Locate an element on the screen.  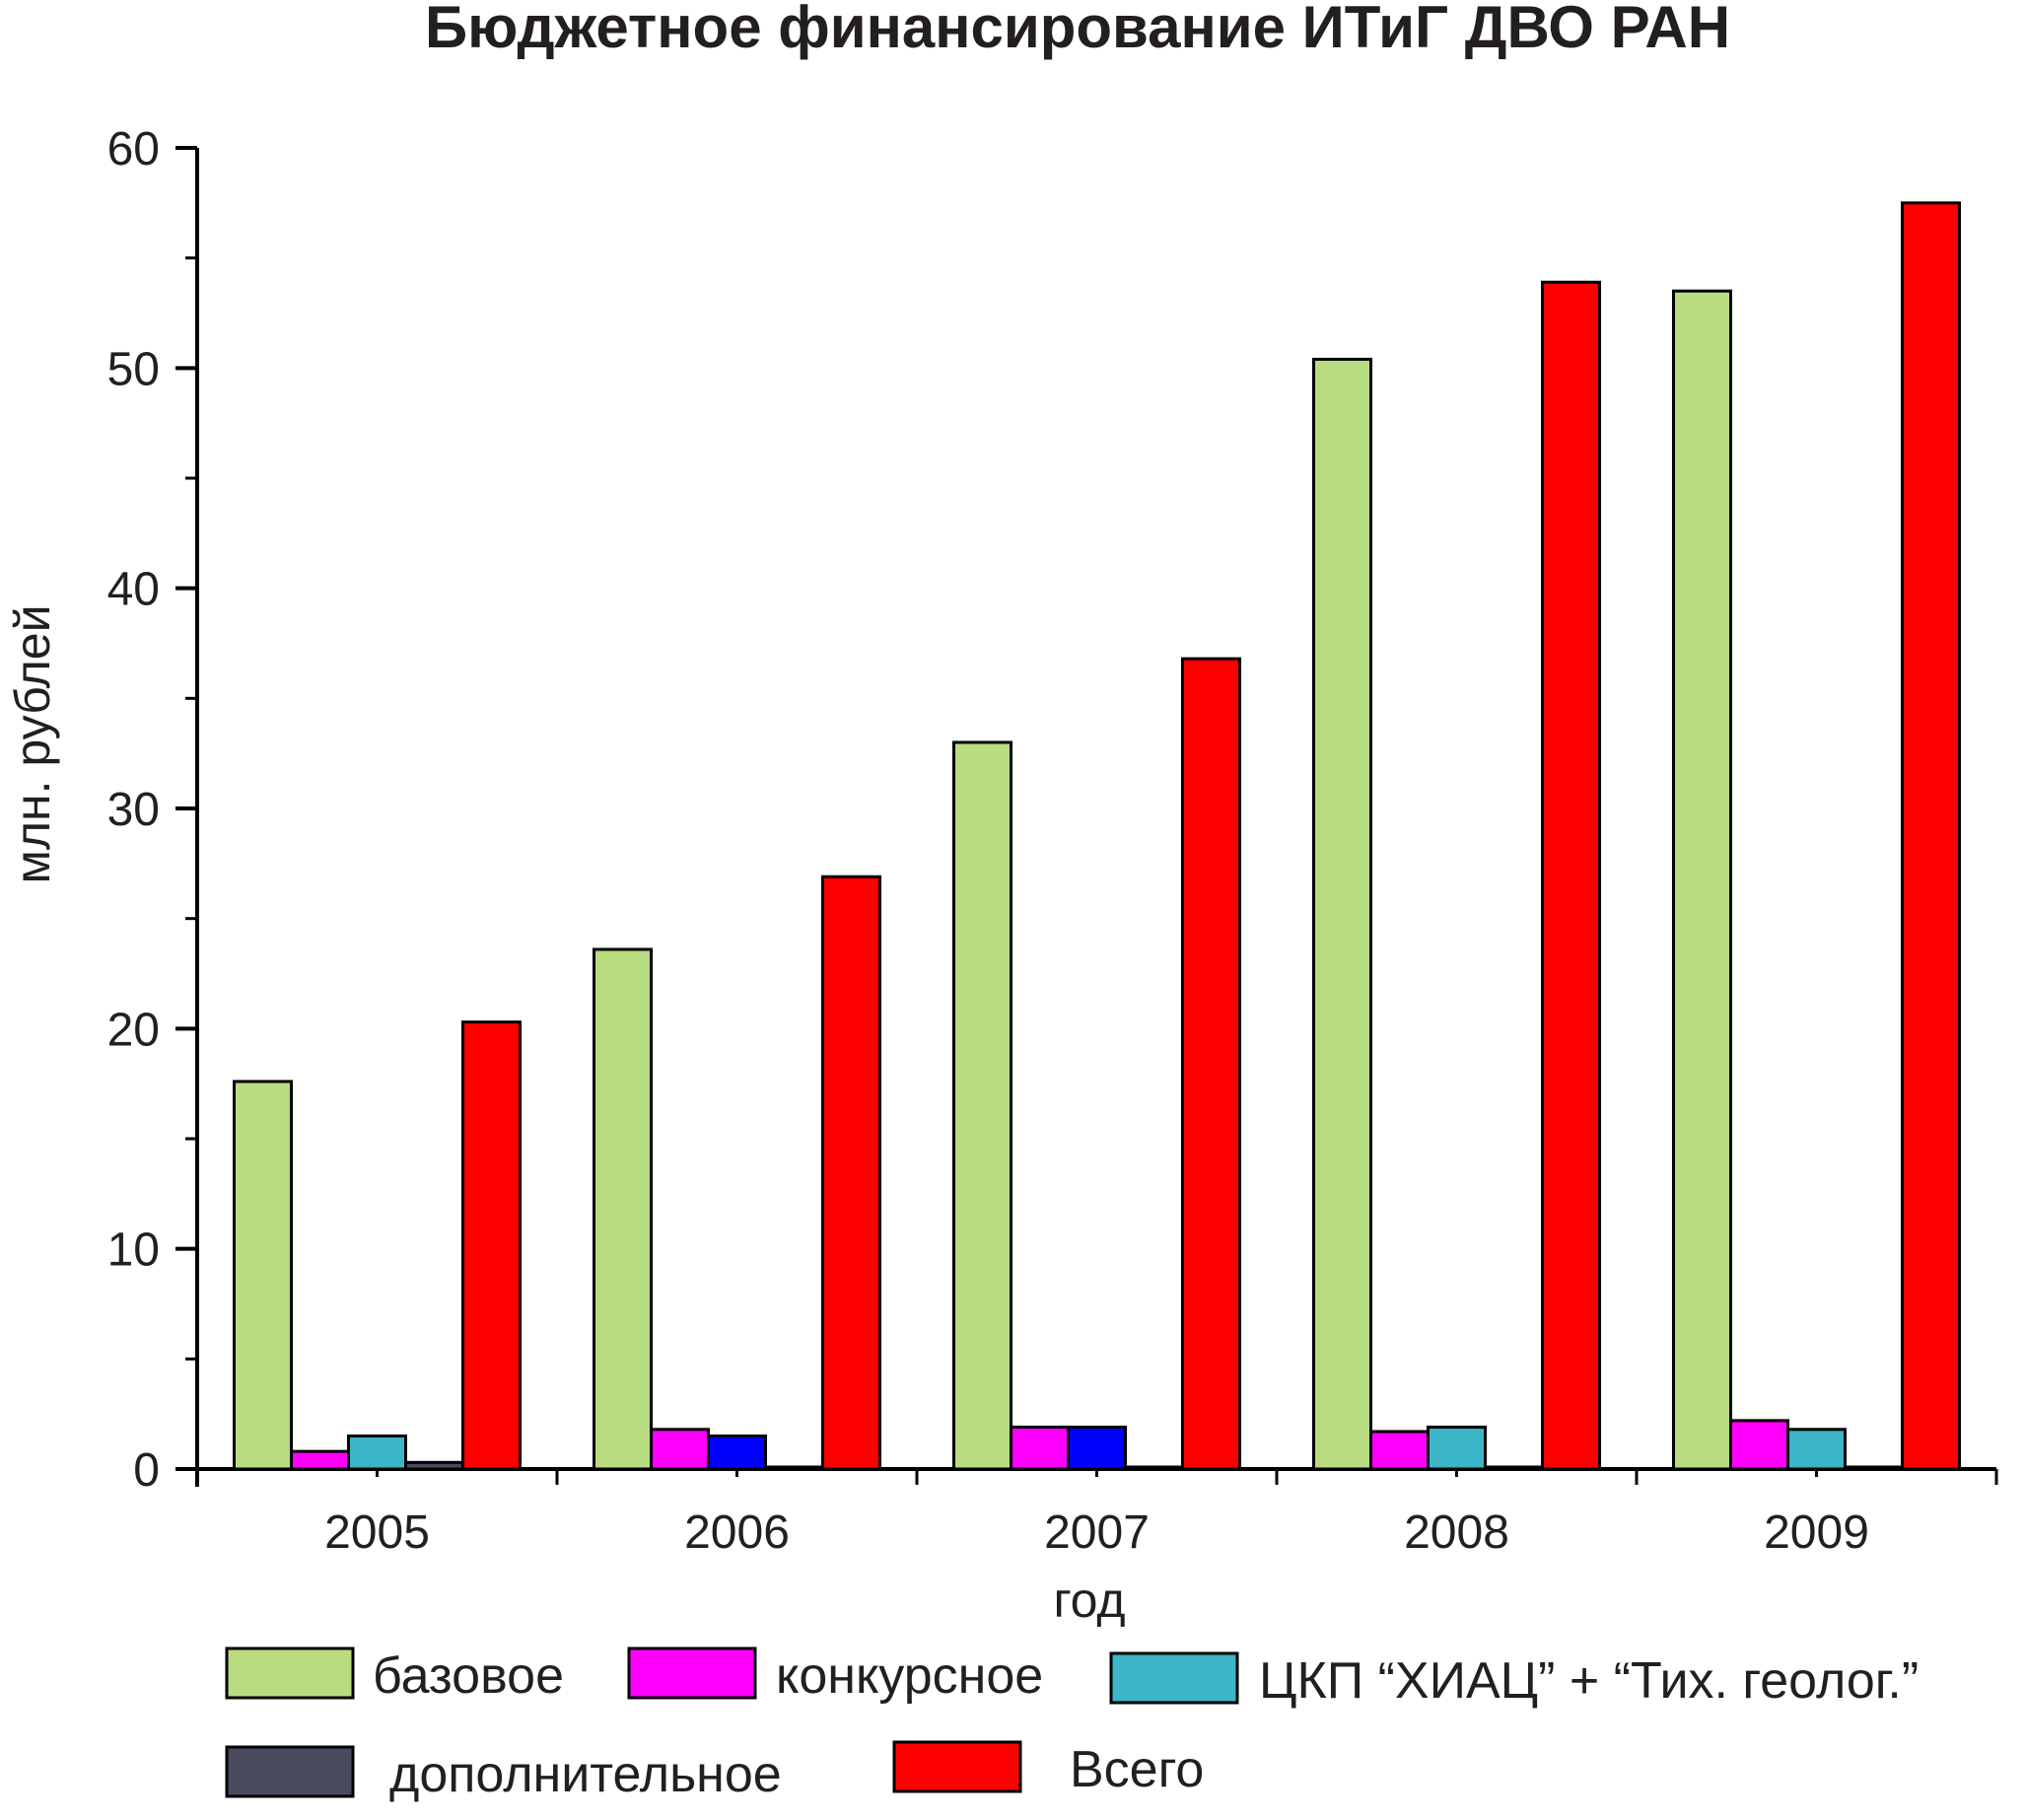
bar-3-2008 is located at coordinates (1457, 1448).